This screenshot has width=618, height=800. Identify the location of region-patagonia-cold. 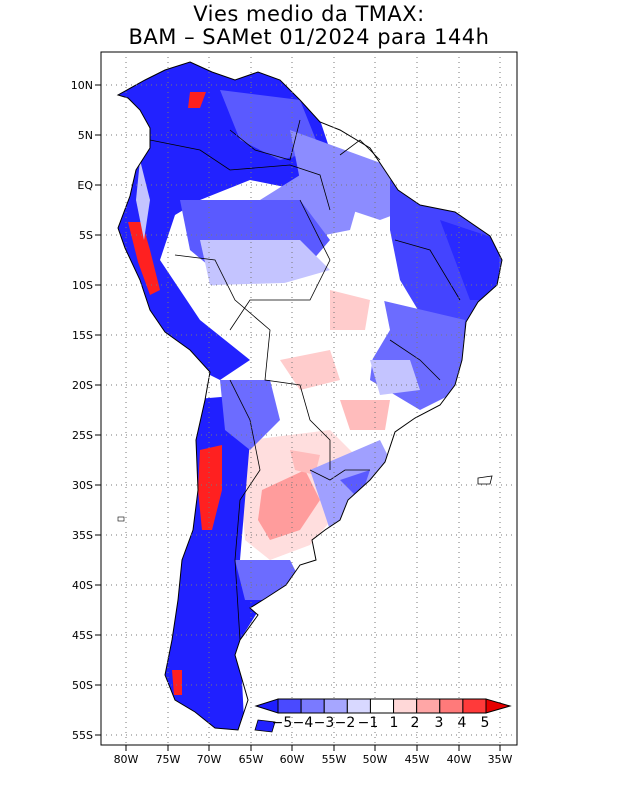
(217, 562).